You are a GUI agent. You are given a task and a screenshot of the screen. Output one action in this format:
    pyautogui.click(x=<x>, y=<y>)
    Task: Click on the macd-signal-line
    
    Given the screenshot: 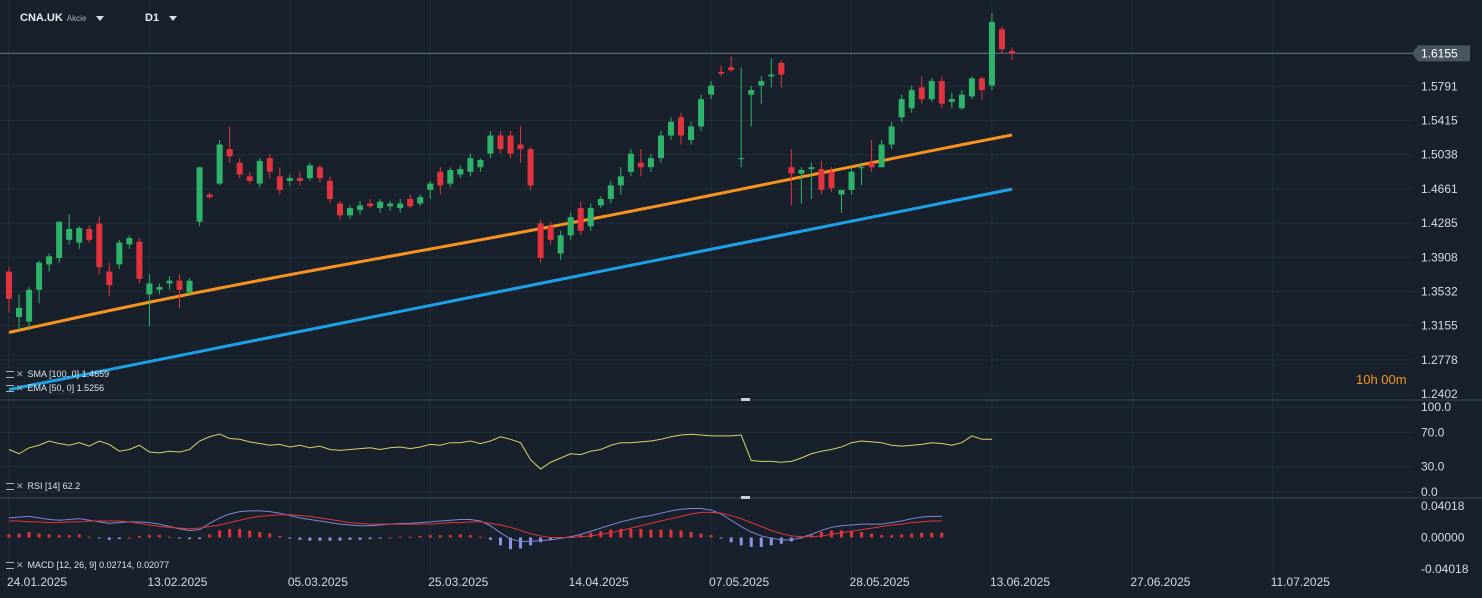 What is the action you would take?
    pyautogui.click(x=475, y=524)
    